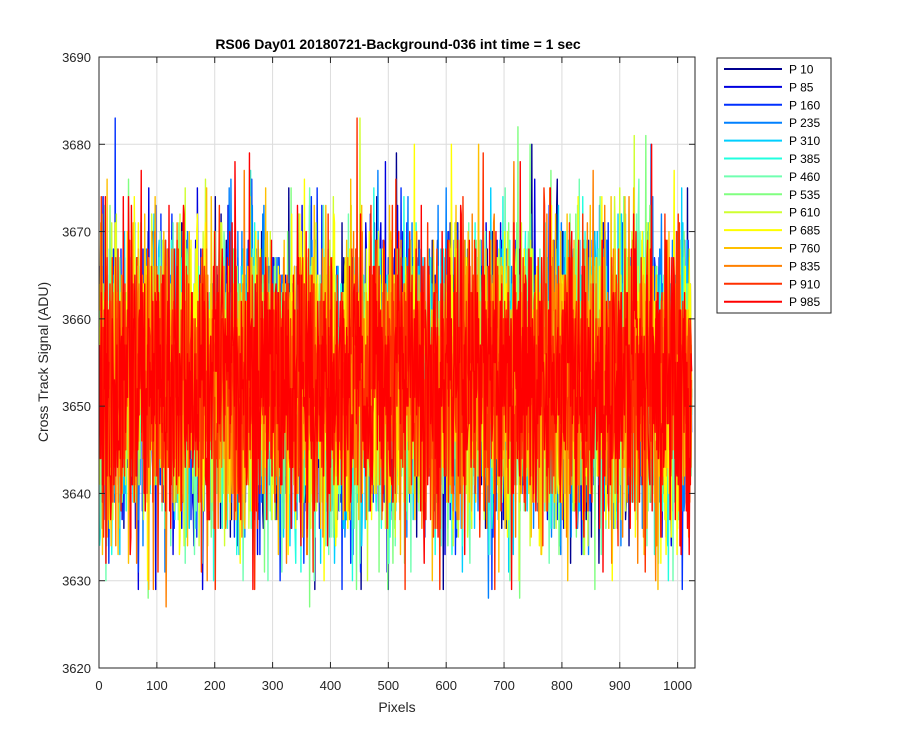 The width and height of the screenshot is (900, 750). What do you see at coordinates (801, 70) in the screenshot?
I see `legend-label: P 10` at bounding box center [801, 70].